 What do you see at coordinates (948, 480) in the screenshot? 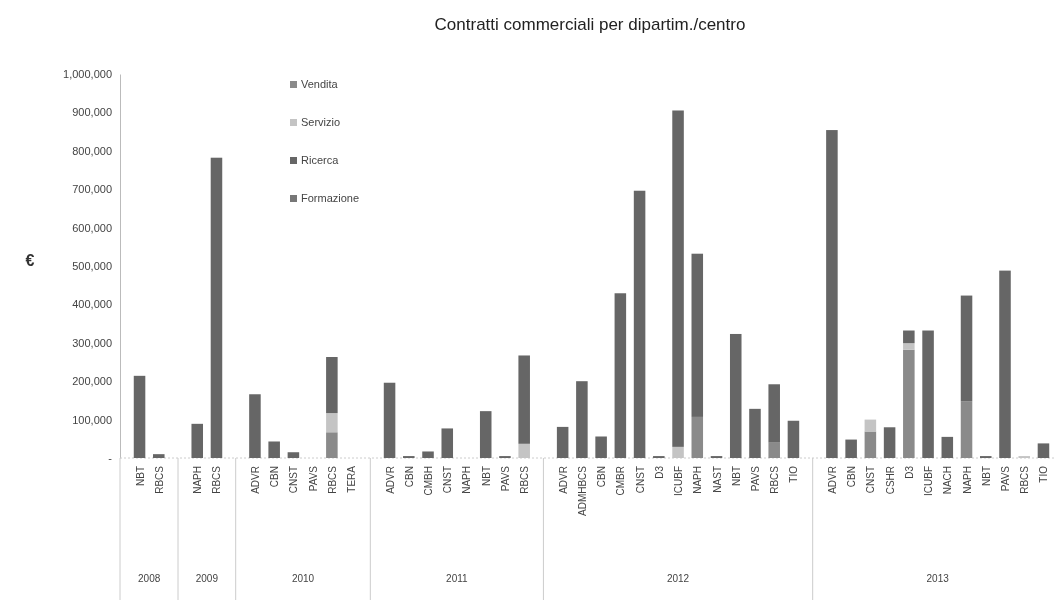
I see `x-tick-label: NACH` at bounding box center [948, 480].